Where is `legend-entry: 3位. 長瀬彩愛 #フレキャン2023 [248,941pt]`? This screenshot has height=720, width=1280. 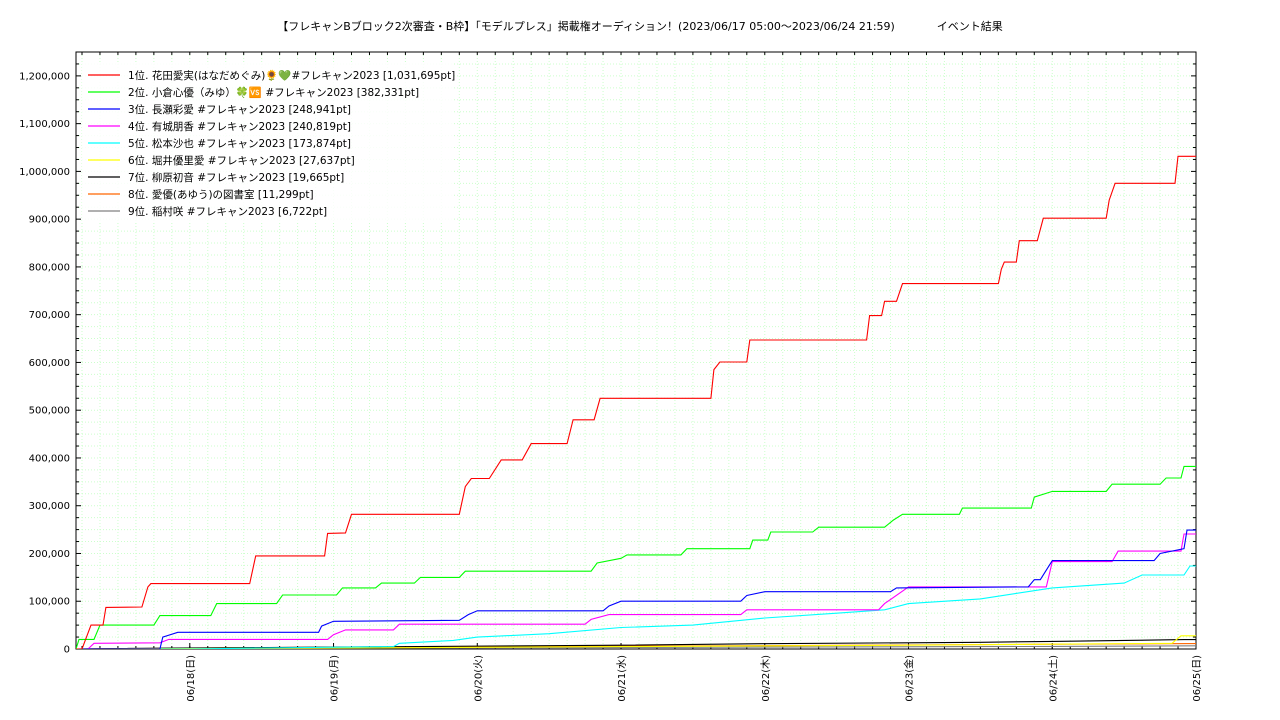 legend-entry: 3位. 長瀬彩愛 #フレキャン2023 [248,941pt] is located at coordinates (239, 109).